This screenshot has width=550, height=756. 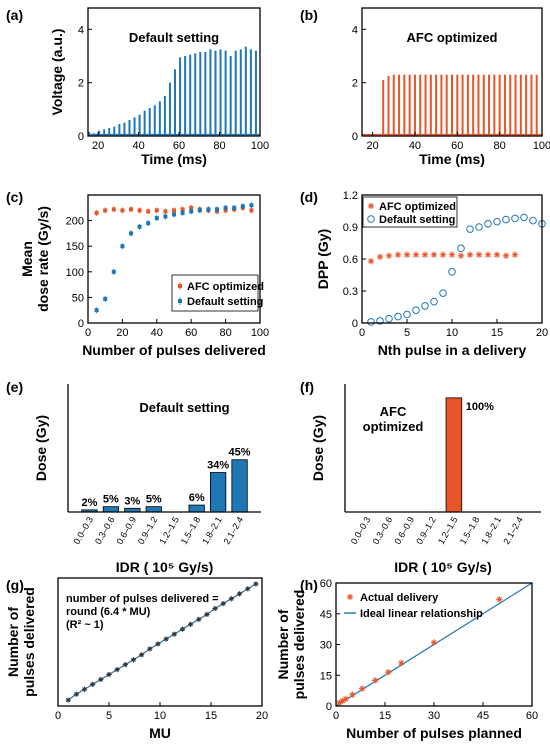 What do you see at coordinates (14, 387) in the screenshot?
I see `panel-label: (e)` at bounding box center [14, 387].